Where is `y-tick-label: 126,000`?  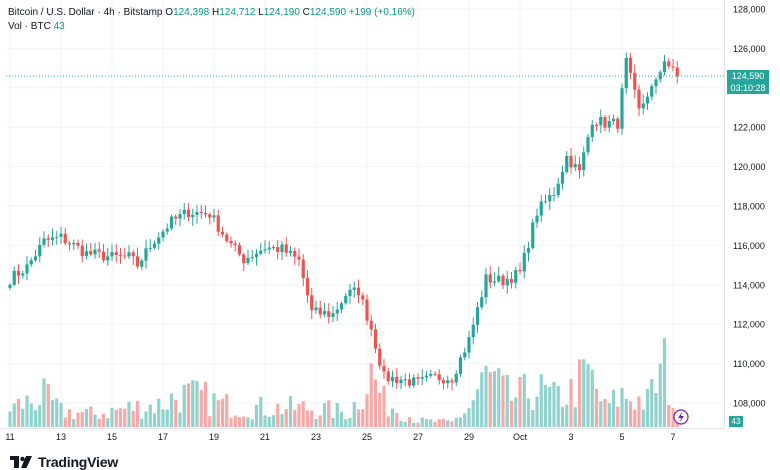 y-tick-label: 126,000 is located at coordinates (749, 49).